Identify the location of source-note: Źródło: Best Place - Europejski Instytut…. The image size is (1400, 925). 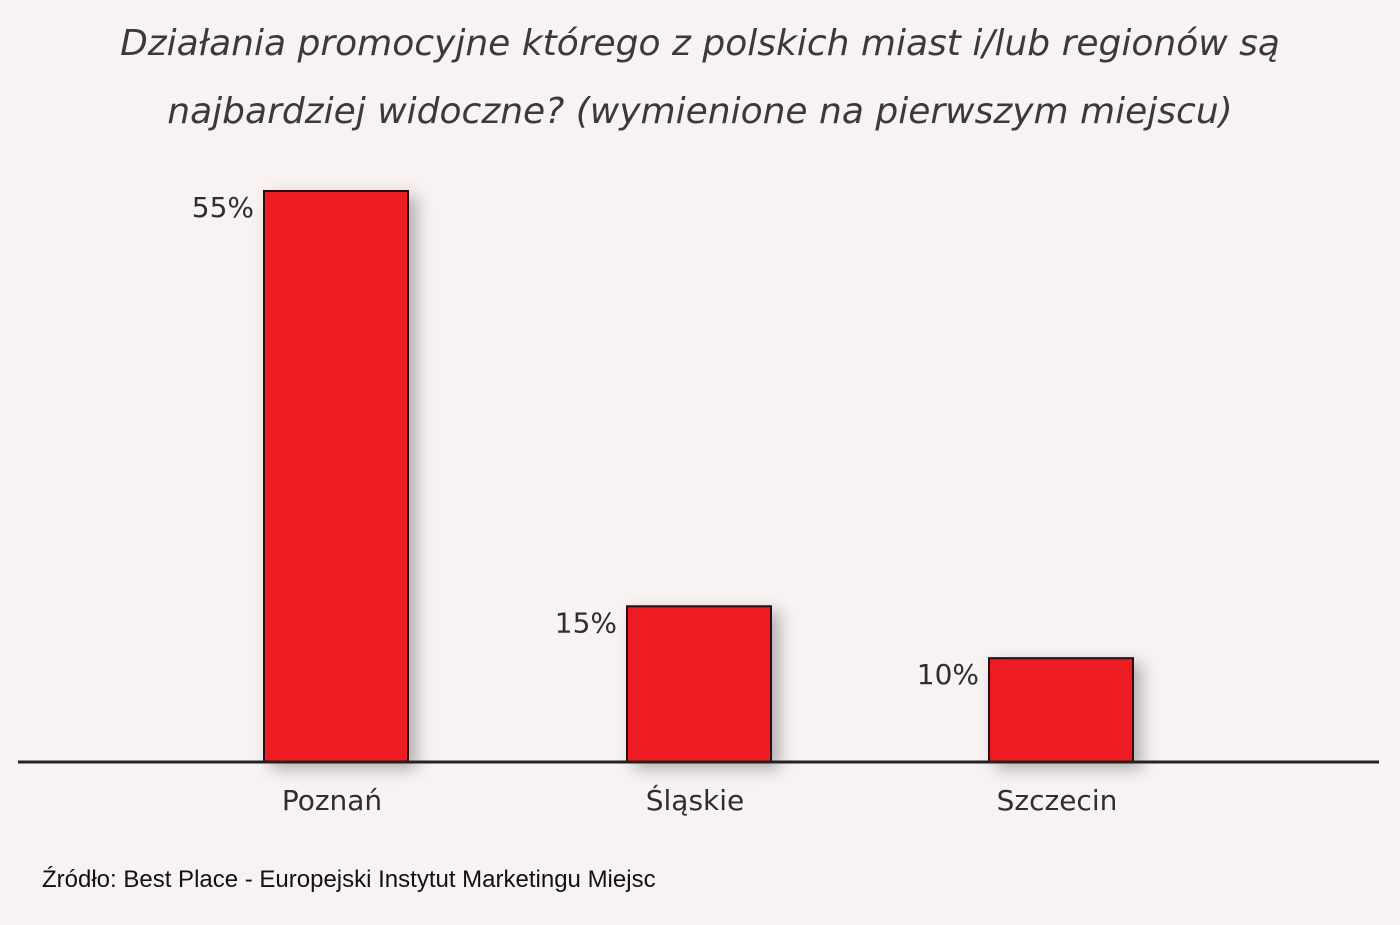
(349, 879).